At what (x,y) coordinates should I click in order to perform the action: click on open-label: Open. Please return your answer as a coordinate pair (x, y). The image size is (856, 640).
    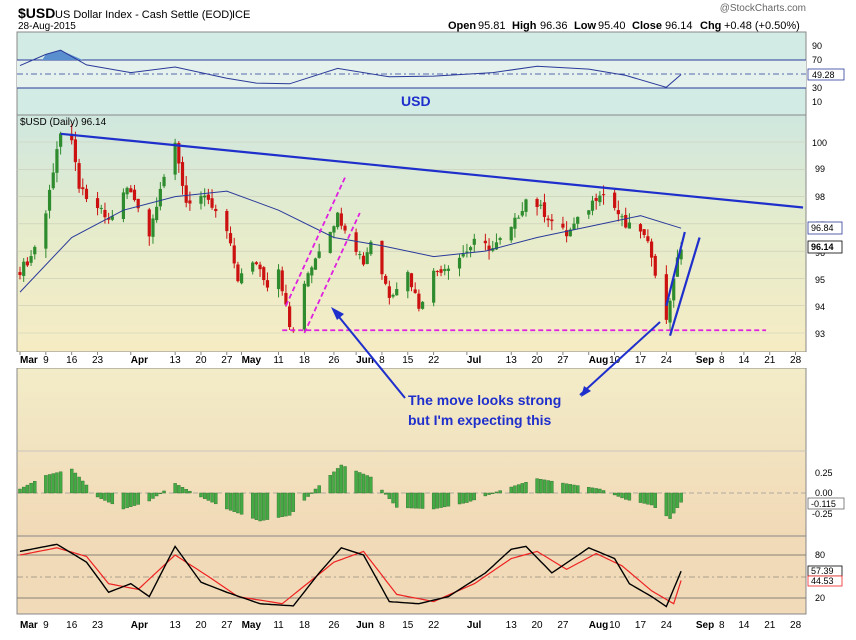
    Looking at the image, I should click on (462, 26).